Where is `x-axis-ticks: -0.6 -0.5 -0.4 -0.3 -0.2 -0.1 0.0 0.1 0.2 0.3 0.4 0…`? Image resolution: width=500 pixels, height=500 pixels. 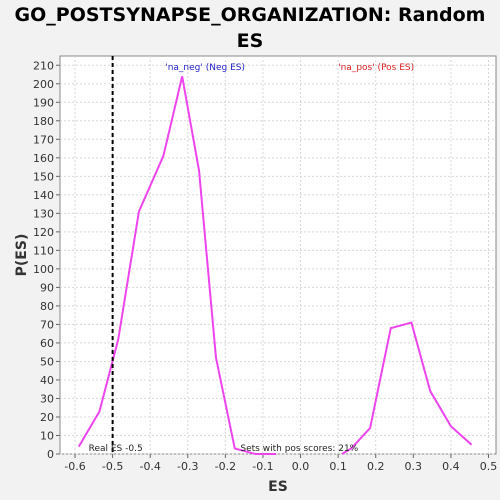 x-axis-ticks: -0.6 -0.5 -0.4 -0.3 -0.2 -0.1 0.0 0.1 0.2 0.3 0.4 0… is located at coordinates (280, 463).